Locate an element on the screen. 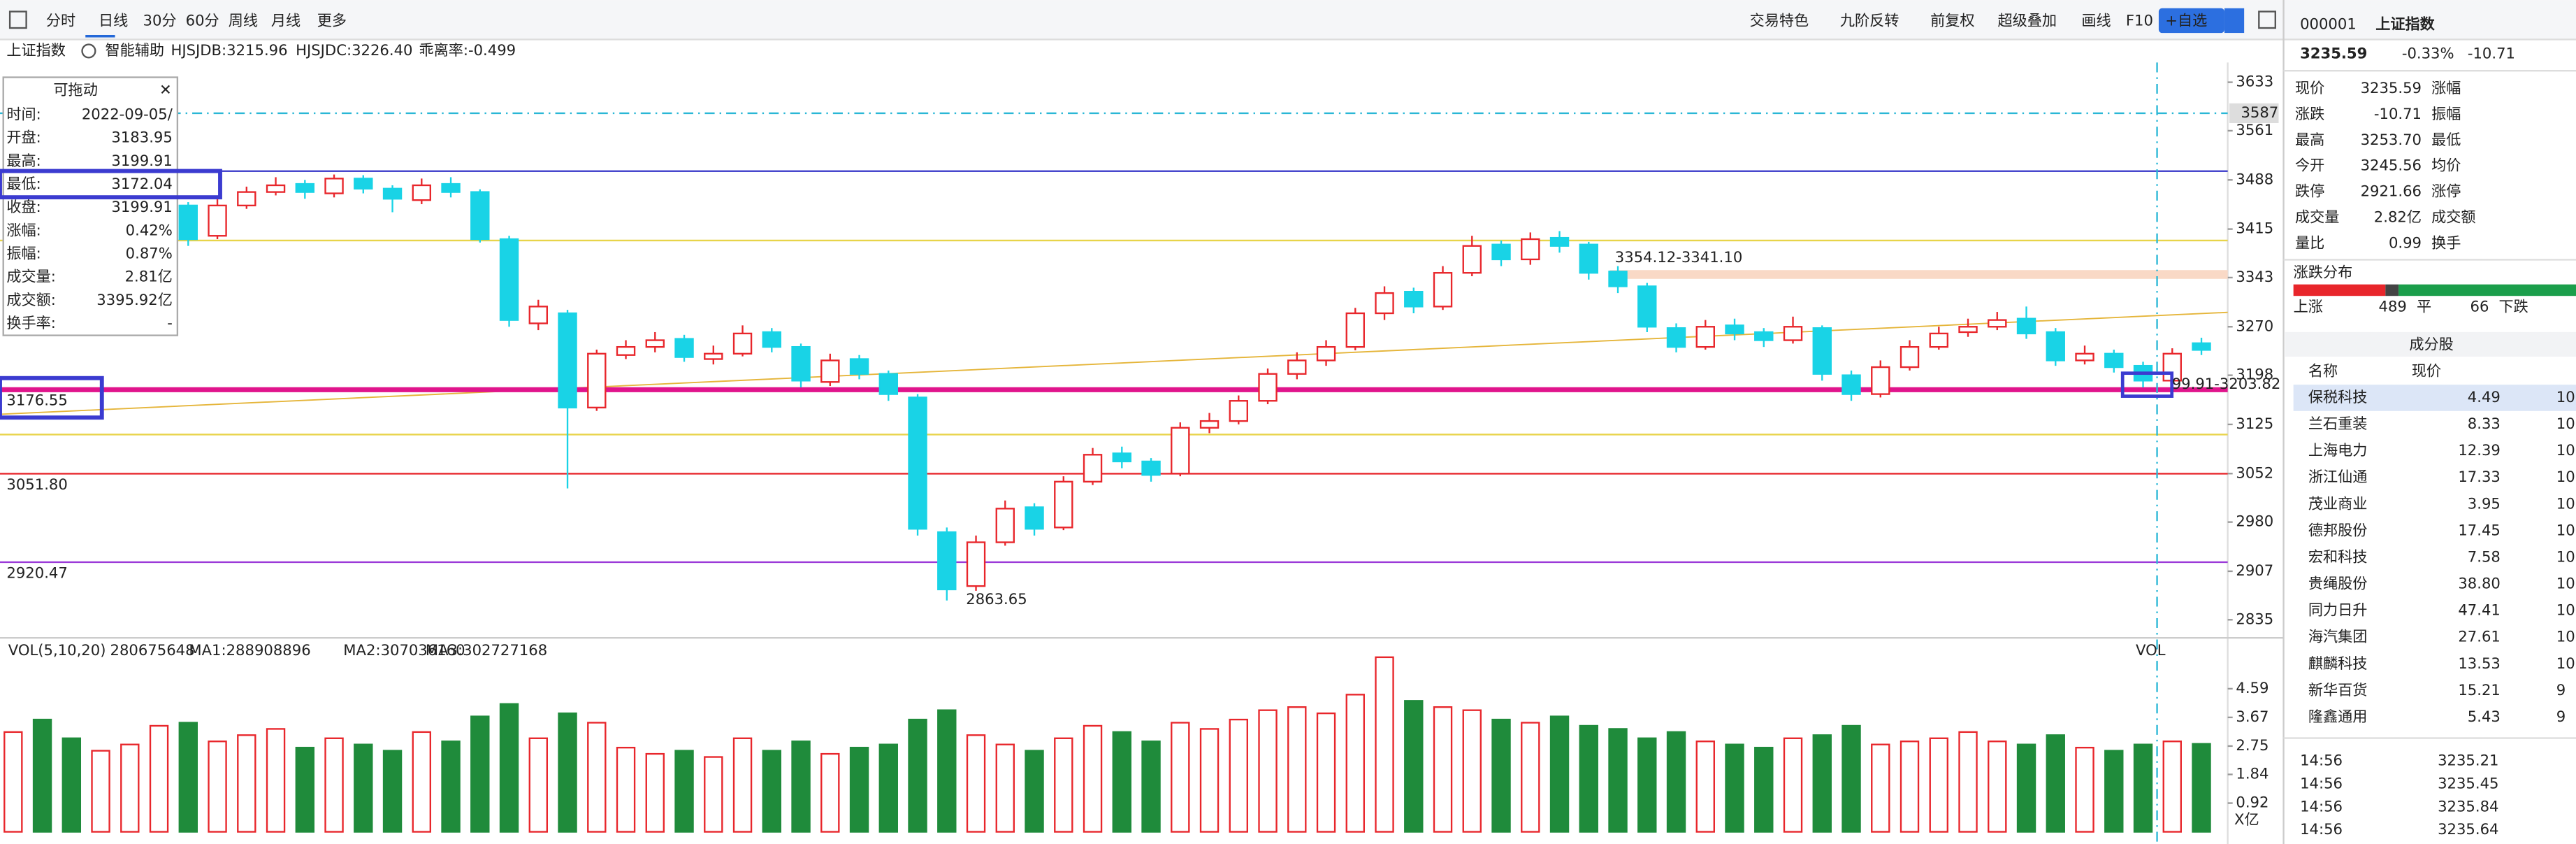 Image resolution: width=2576 pixels, height=844 pixels. stock-name: 麒麟科技 is located at coordinates (2338, 663).